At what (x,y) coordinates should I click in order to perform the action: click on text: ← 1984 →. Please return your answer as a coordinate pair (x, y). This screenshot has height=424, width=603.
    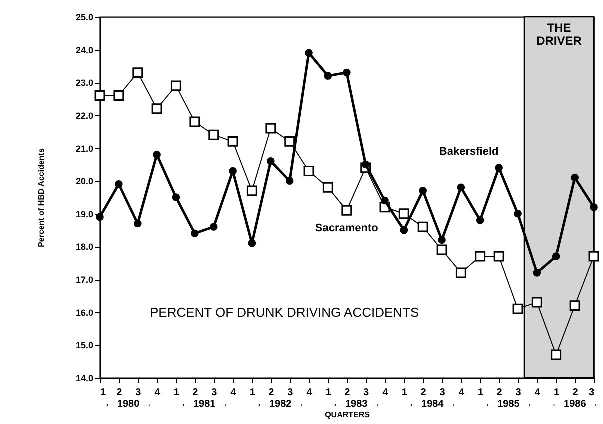
    Looking at the image, I should click on (432, 404).